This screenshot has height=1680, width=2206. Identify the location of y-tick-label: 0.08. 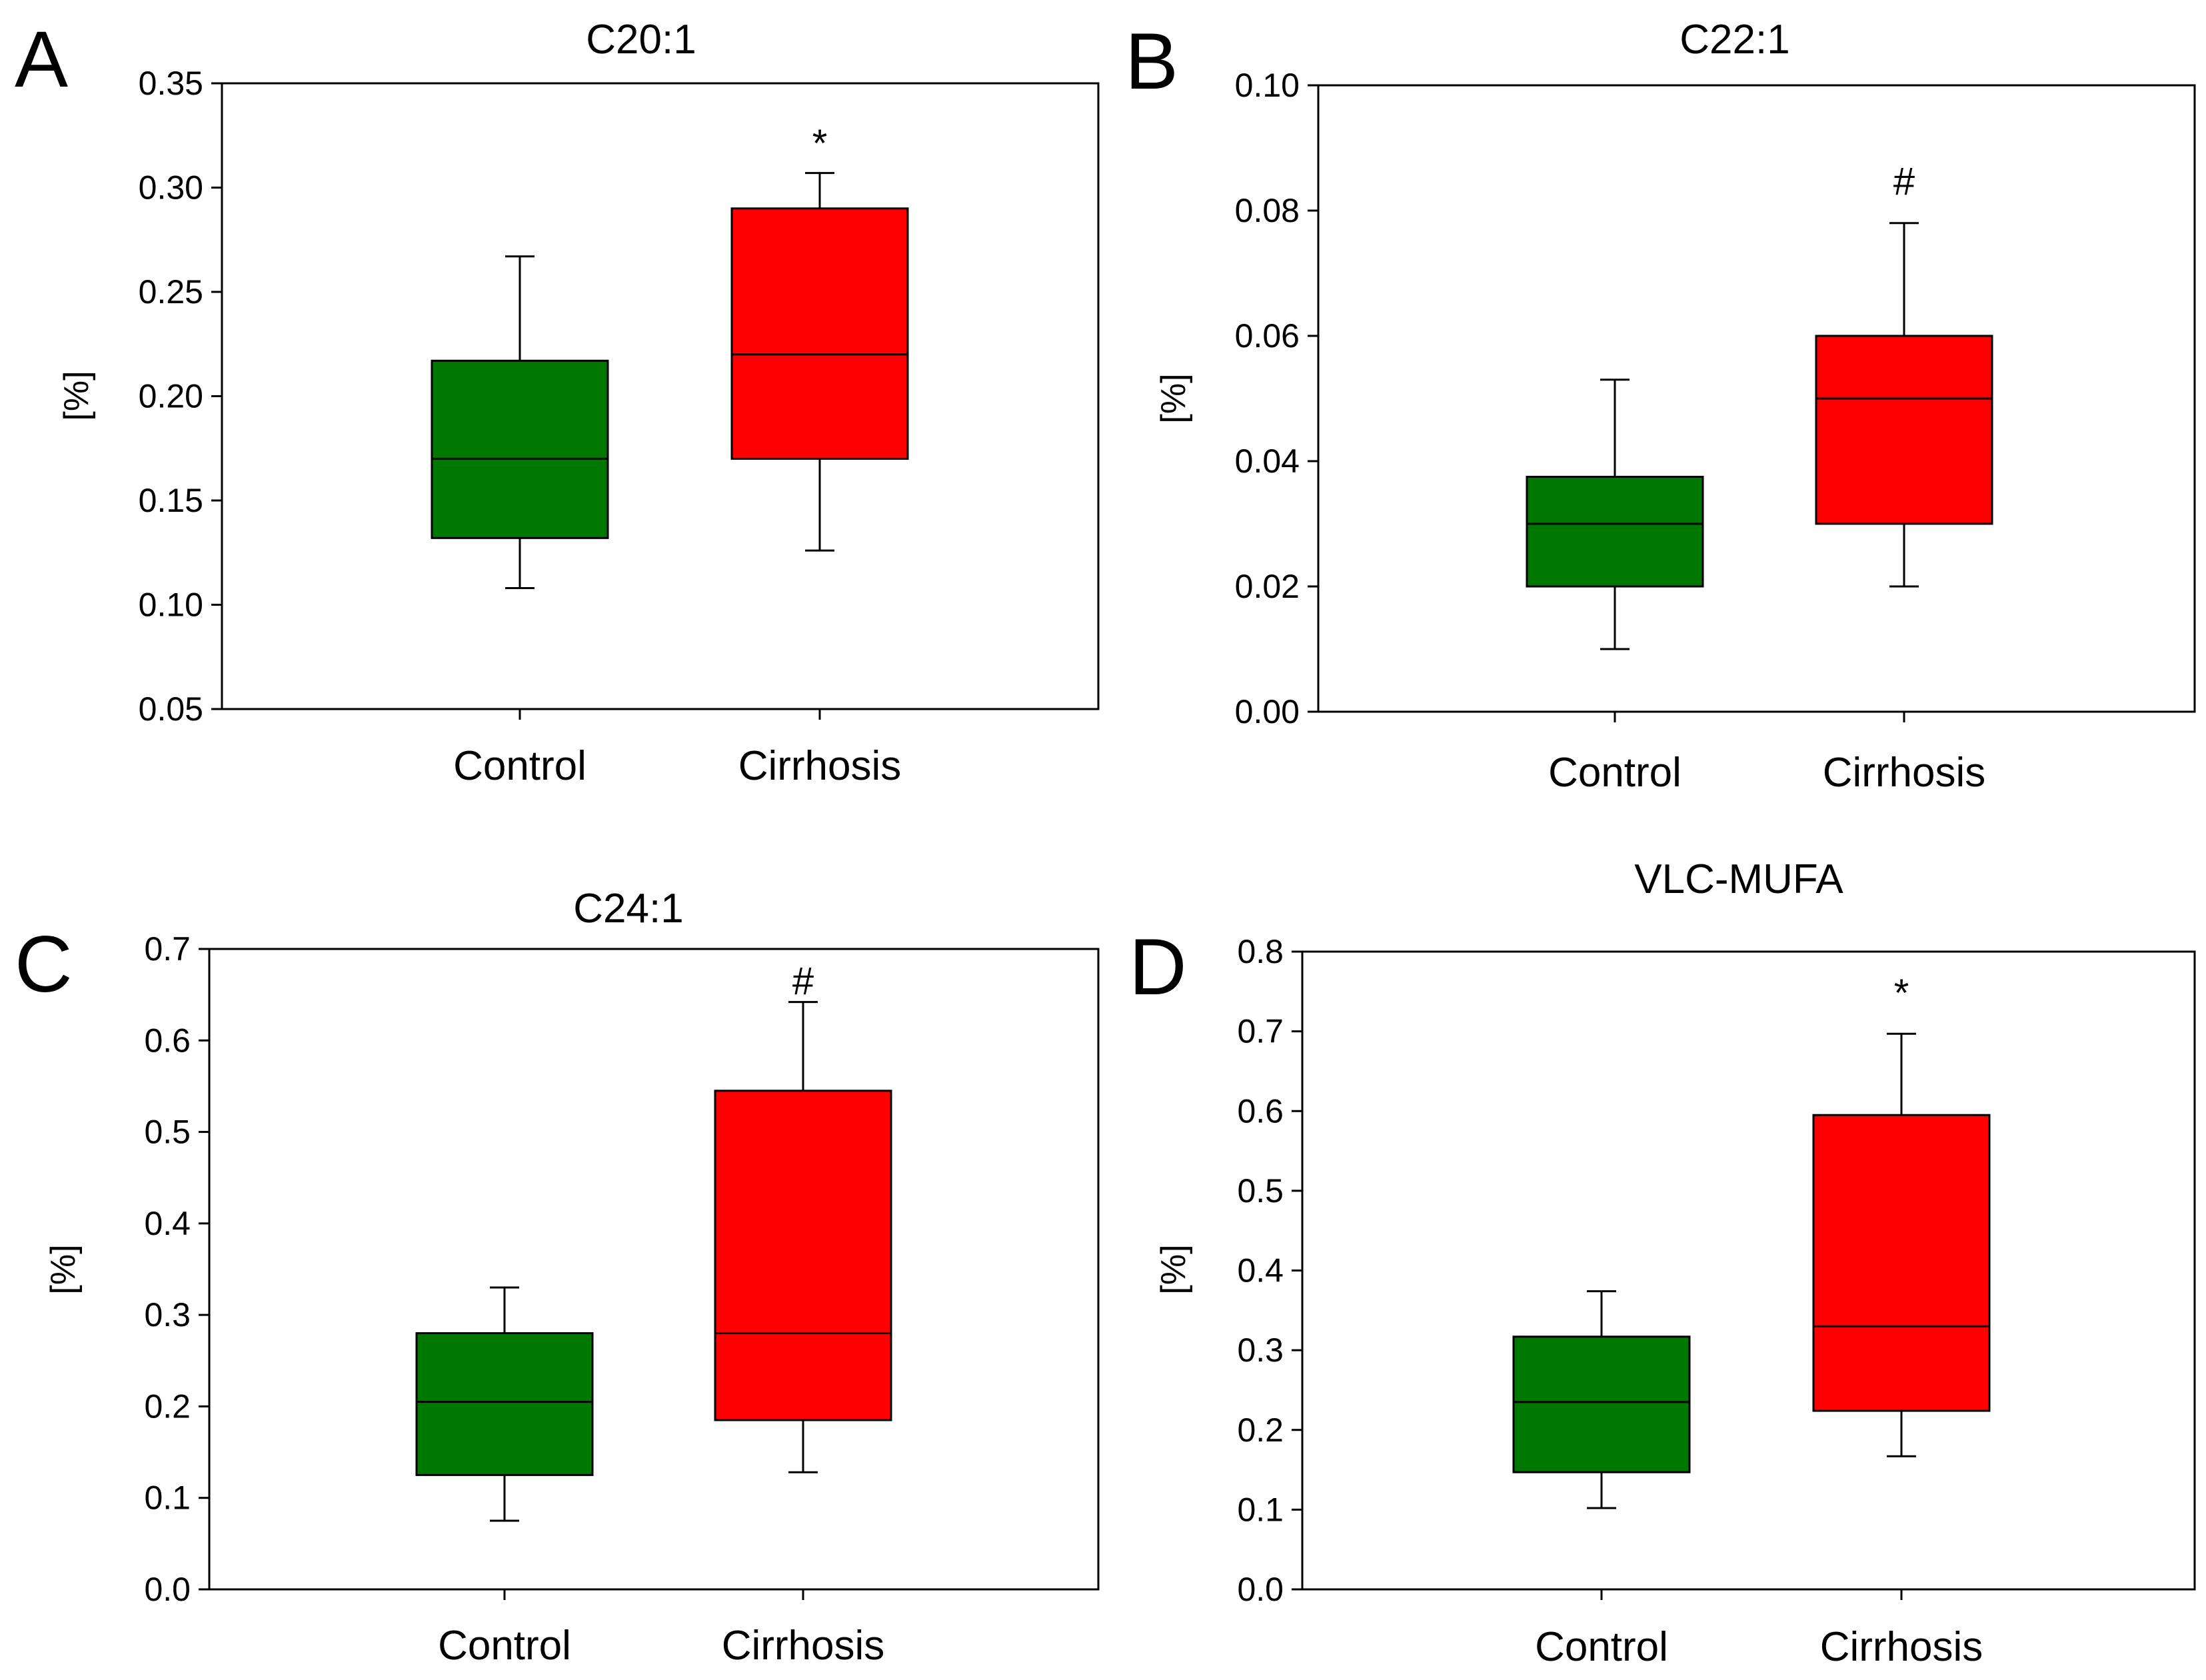
(1267, 210).